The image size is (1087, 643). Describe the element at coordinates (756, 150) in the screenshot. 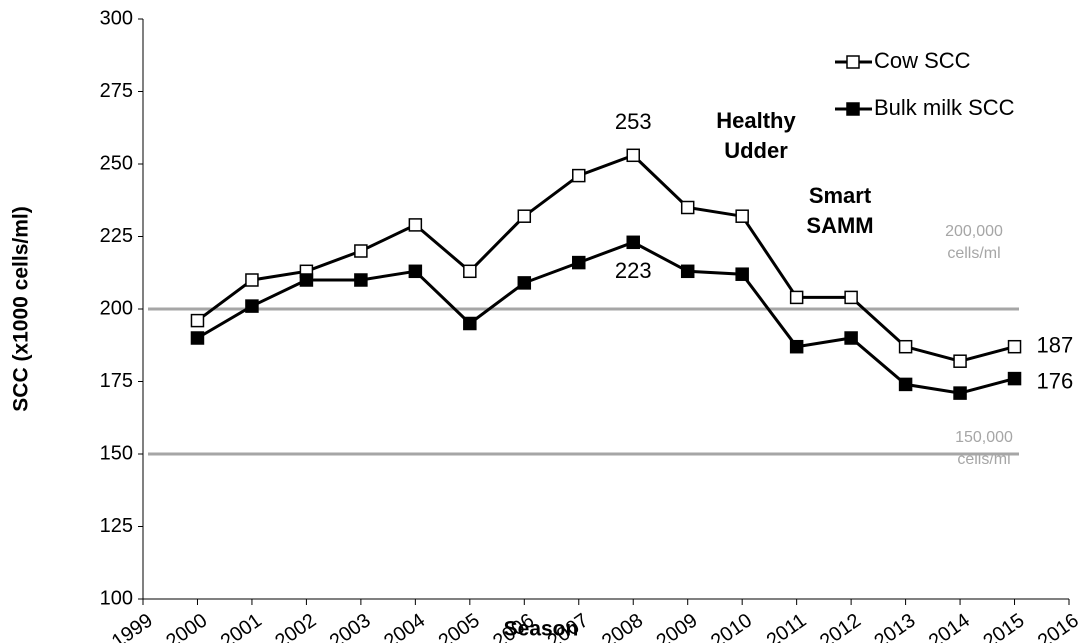

I see `annotation: Udder` at that location.